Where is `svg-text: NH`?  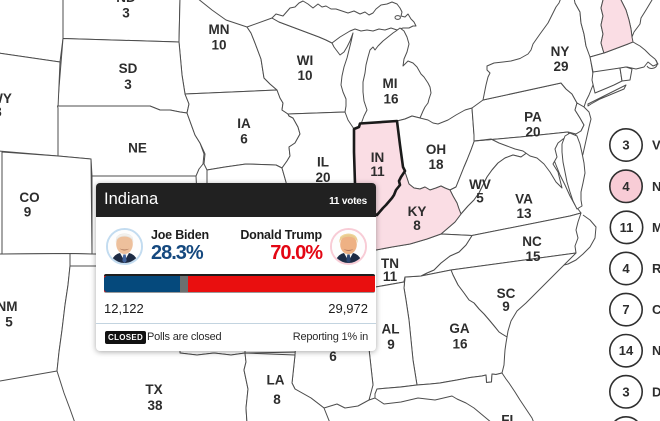 svg-text: NH is located at coordinates (656, 186).